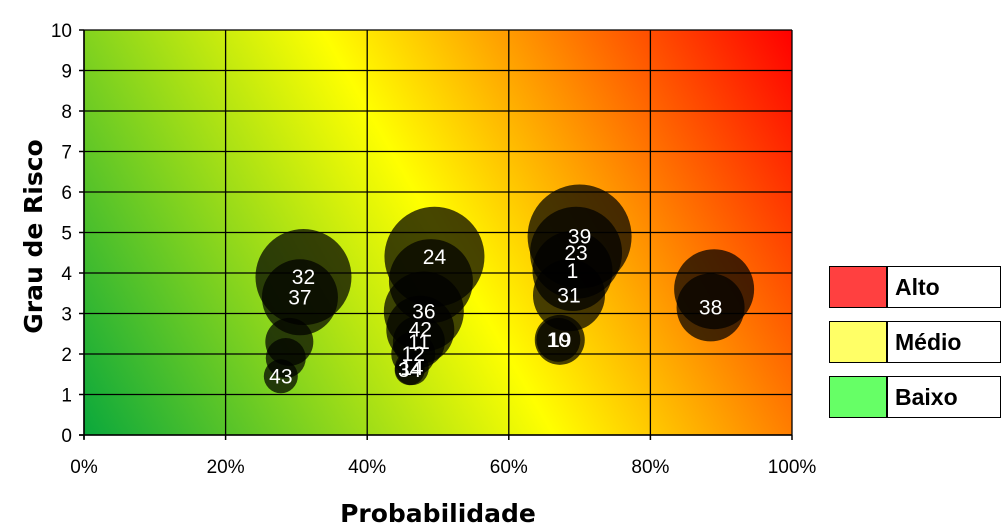 Image resolution: width=1002 pixels, height=528 pixels. I want to click on bubble-label: 12, so click(413, 354).